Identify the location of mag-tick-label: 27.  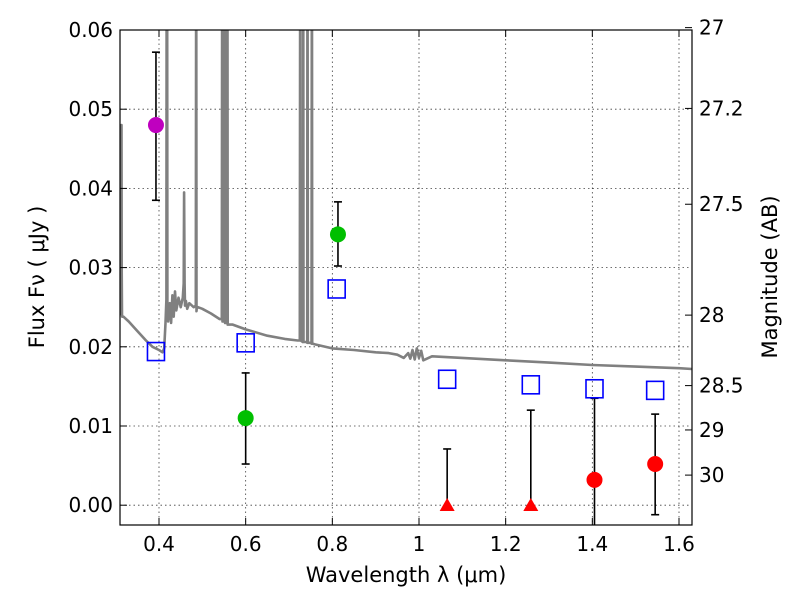
(711, 28).